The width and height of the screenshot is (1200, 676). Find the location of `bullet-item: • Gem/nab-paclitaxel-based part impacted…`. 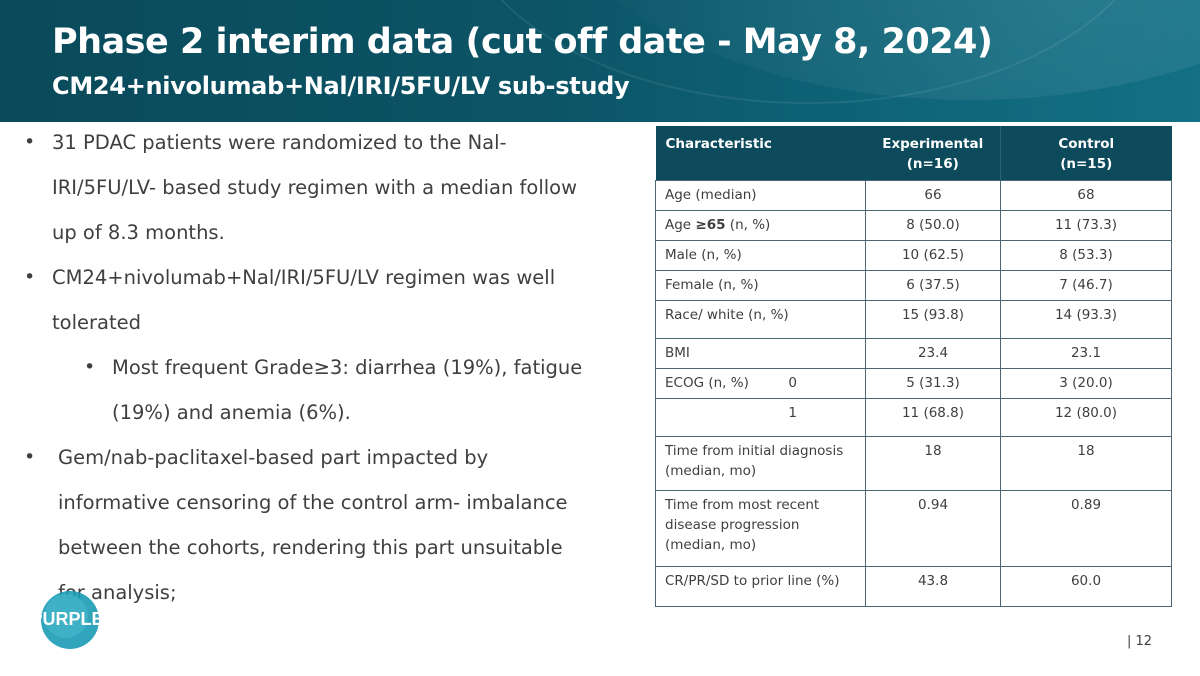

bullet-item: • Gem/nab-paclitaxel-based part impacted… is located at coordinates (322, 525).